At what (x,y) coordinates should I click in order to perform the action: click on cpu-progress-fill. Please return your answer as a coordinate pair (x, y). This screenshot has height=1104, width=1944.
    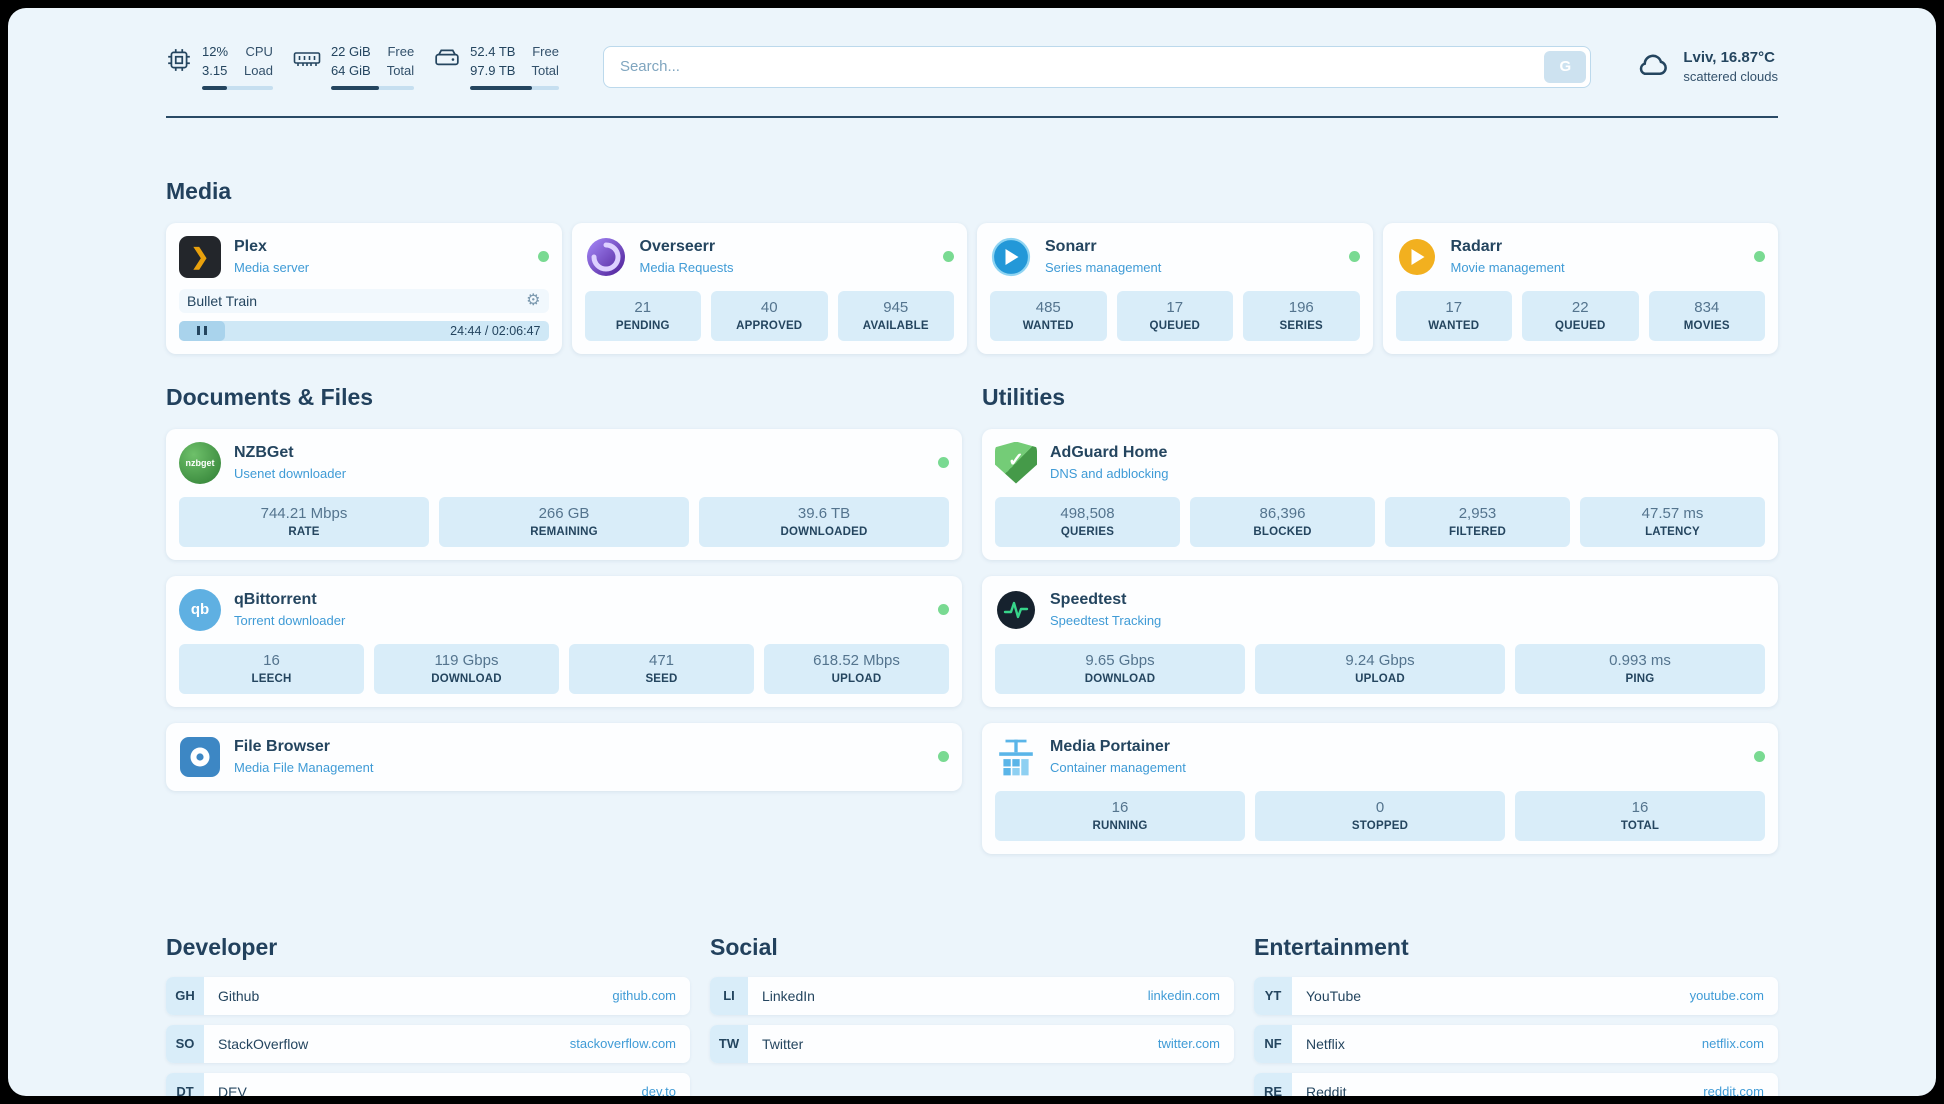
    Looking at the image, I should click on (214, 87).